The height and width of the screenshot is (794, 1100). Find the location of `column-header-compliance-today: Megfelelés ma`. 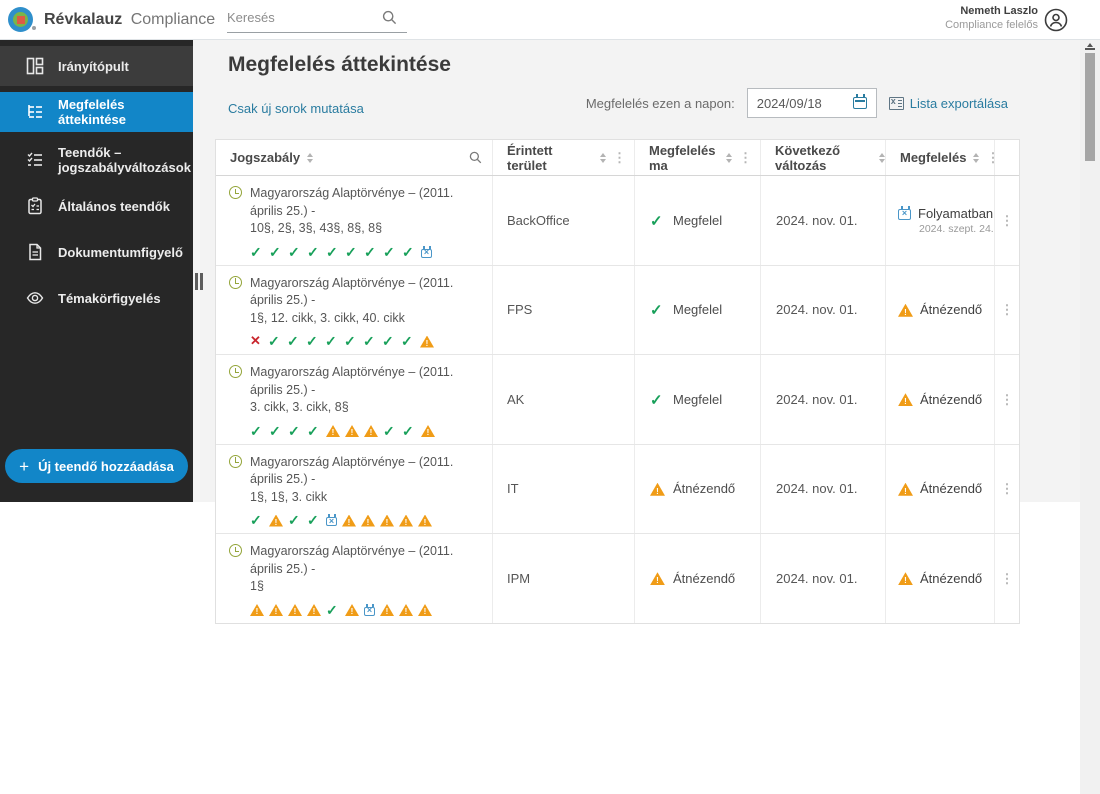

column-header-compliance-today: Megfelelés ma is located at coordinates (698, 157).